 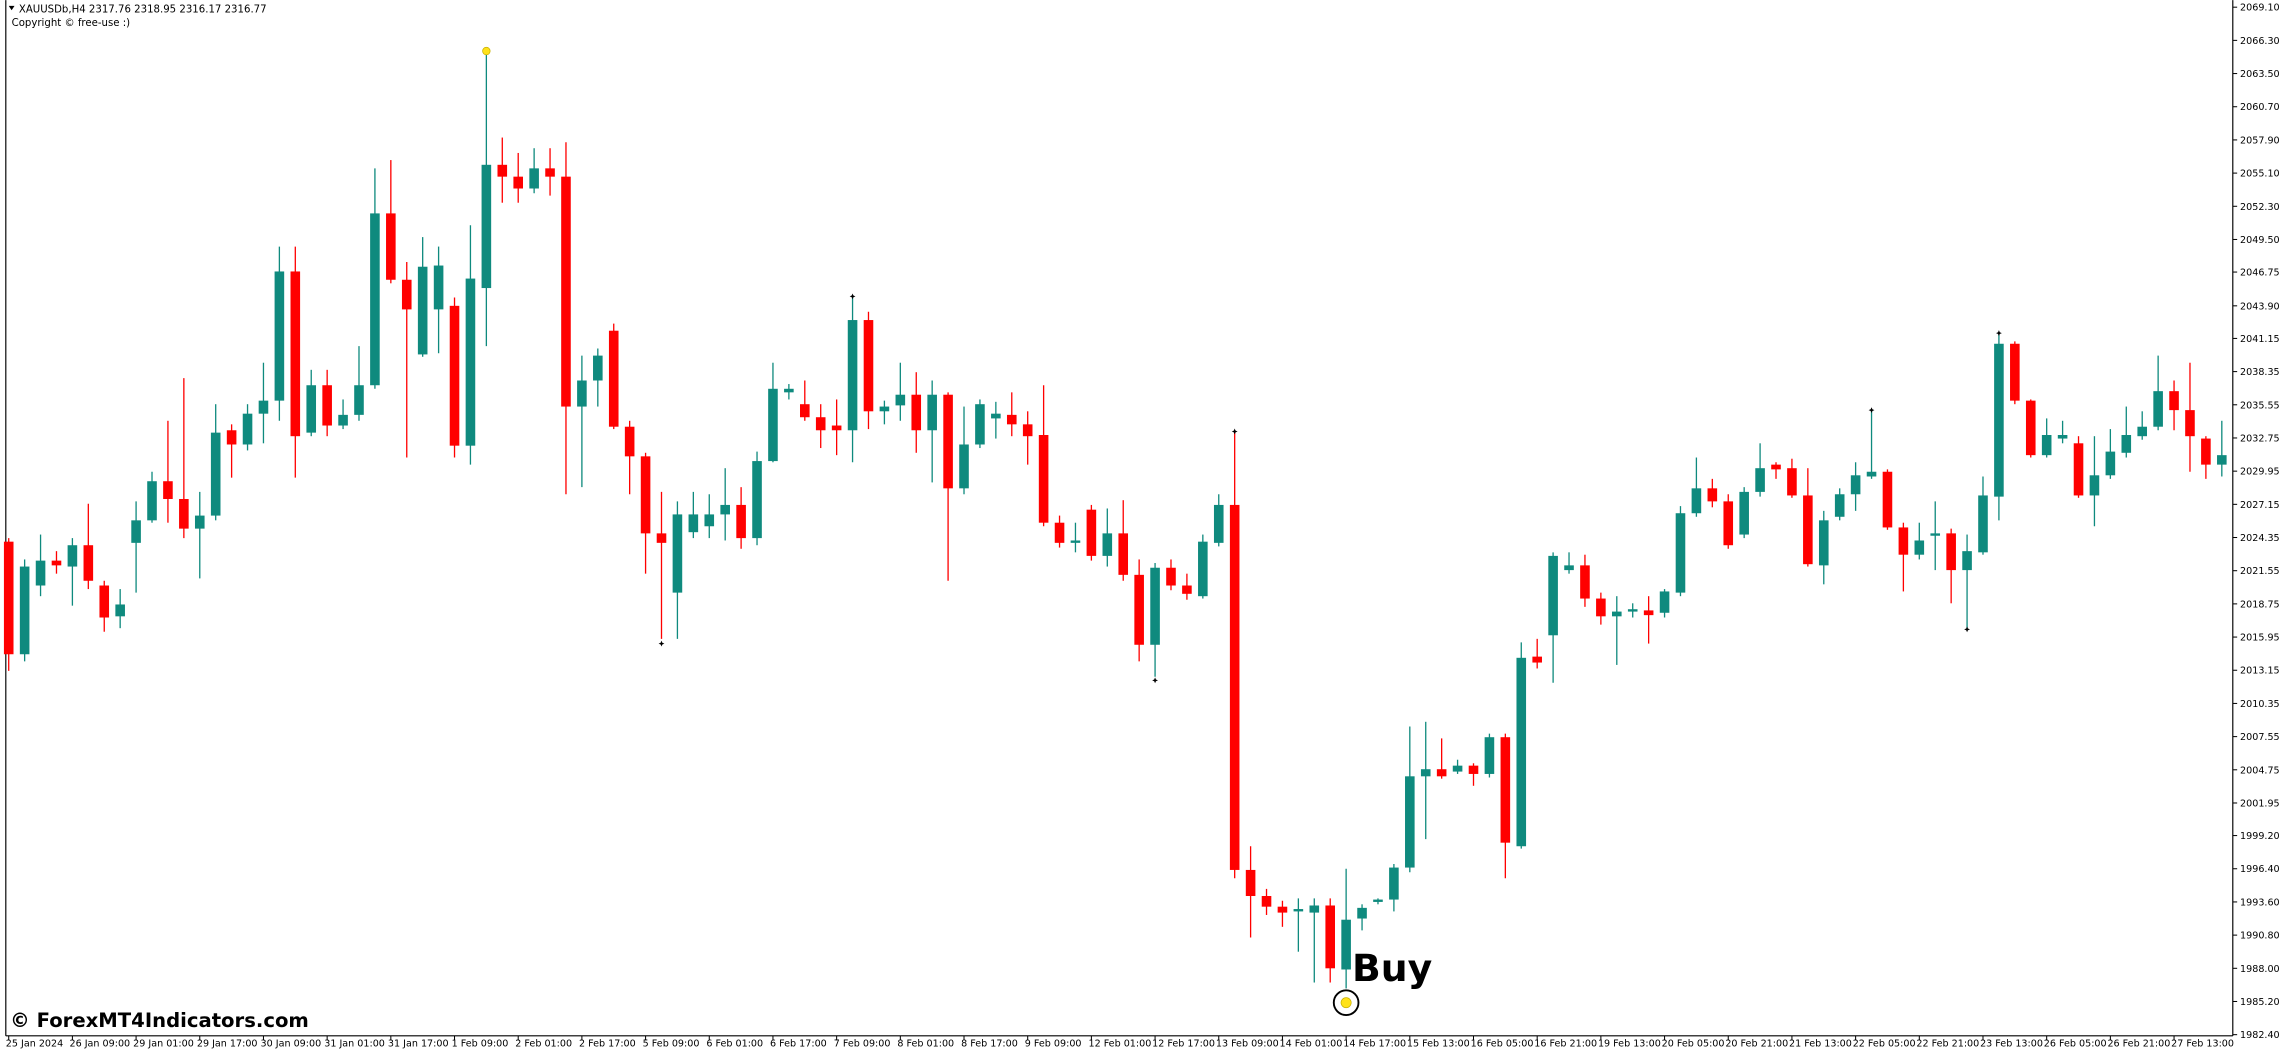 I want to click on x-tick-label: 9 Feb 09:00, so click(x=1053, y=1044).